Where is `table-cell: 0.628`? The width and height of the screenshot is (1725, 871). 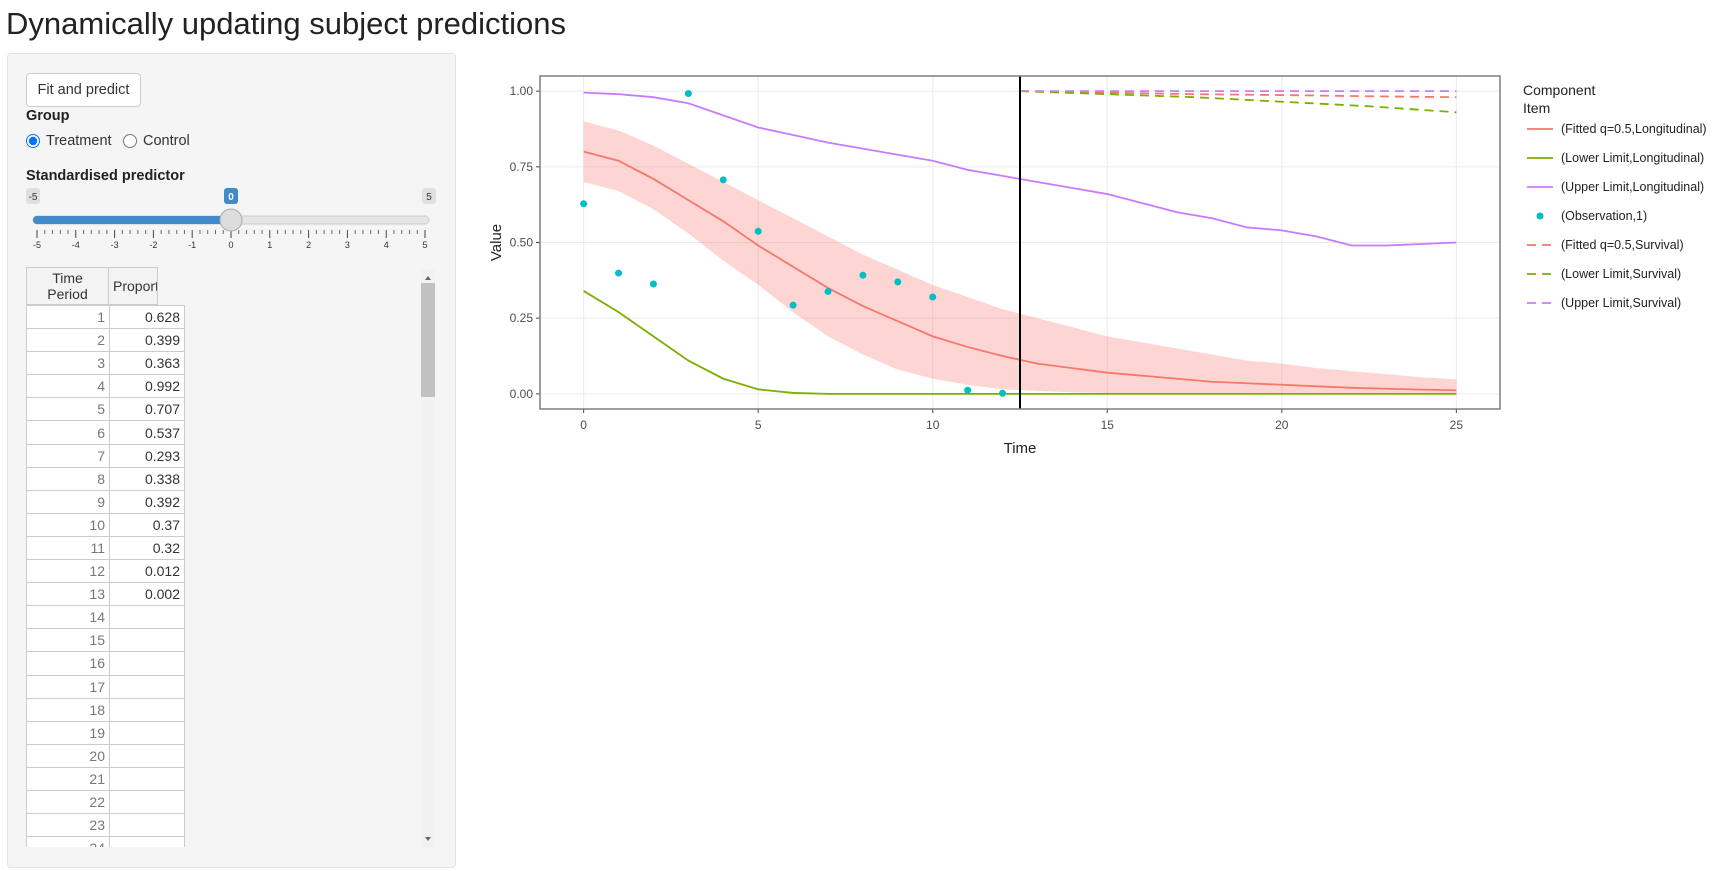
table-cell: 0.628 is located at coordinates (147, 317).